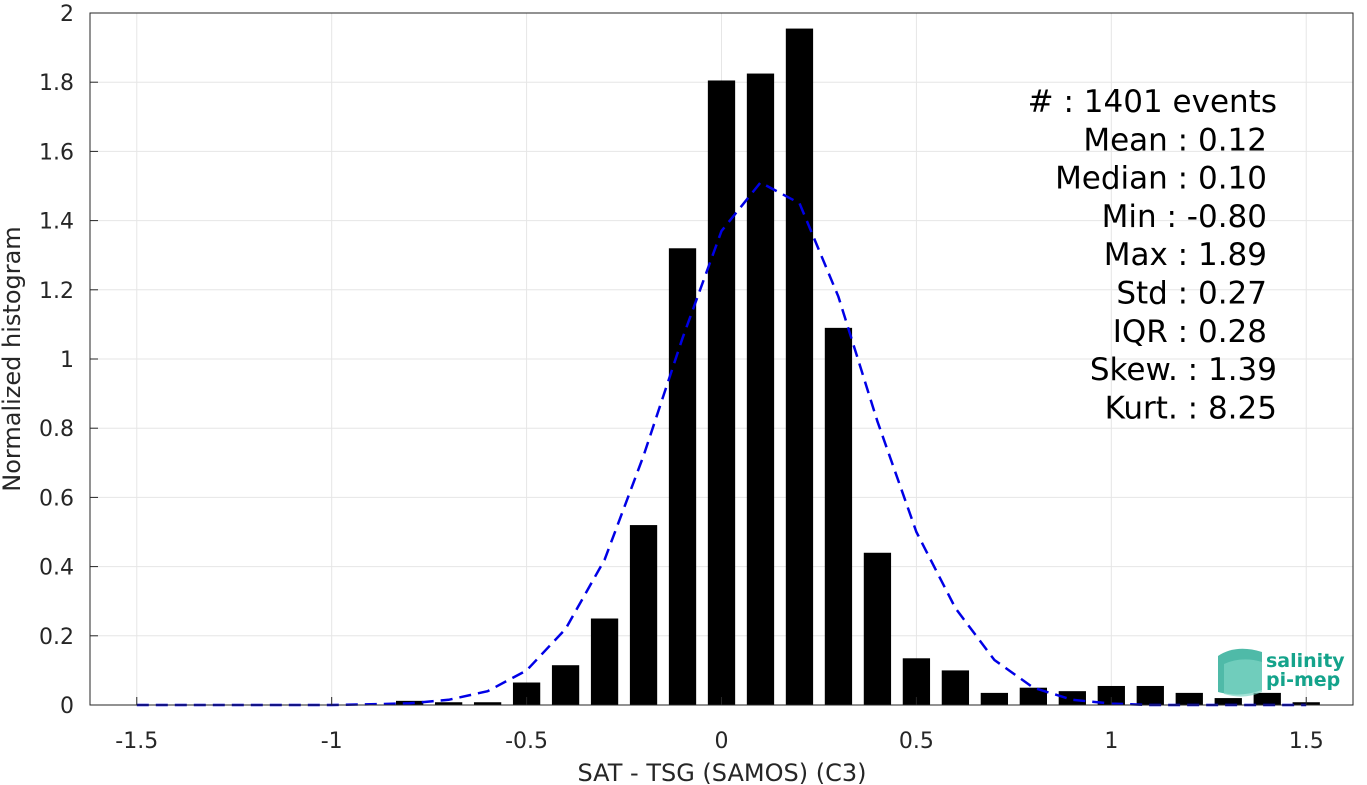 This screenshot has width=1367, height=785. Describe the element at coordinates (56, 152) in the screenshot. I see `y-tick-label: 1.6` at that location.